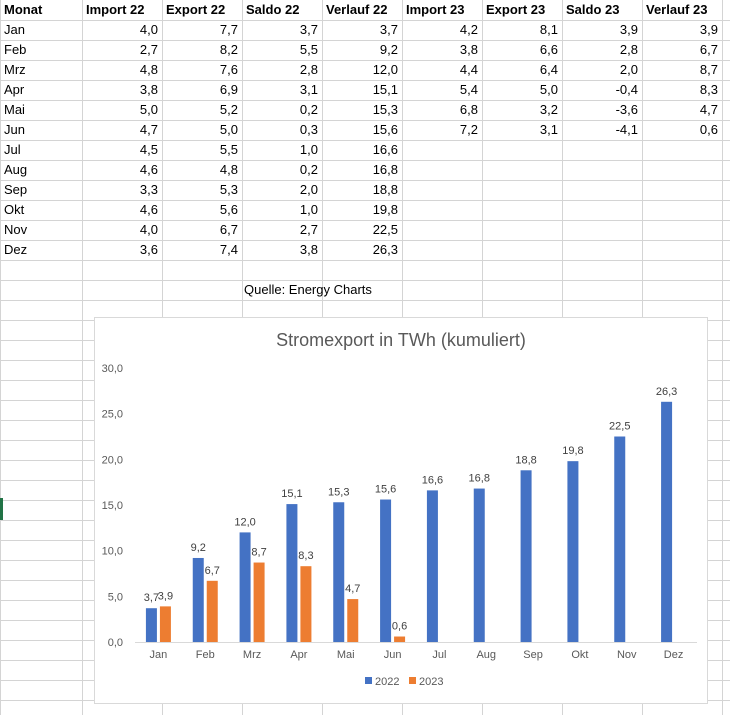  What do you see at coordinates (412, 680) in the screenshot?
I see `legend-swatch-2023` at bounding box center [412, 680].